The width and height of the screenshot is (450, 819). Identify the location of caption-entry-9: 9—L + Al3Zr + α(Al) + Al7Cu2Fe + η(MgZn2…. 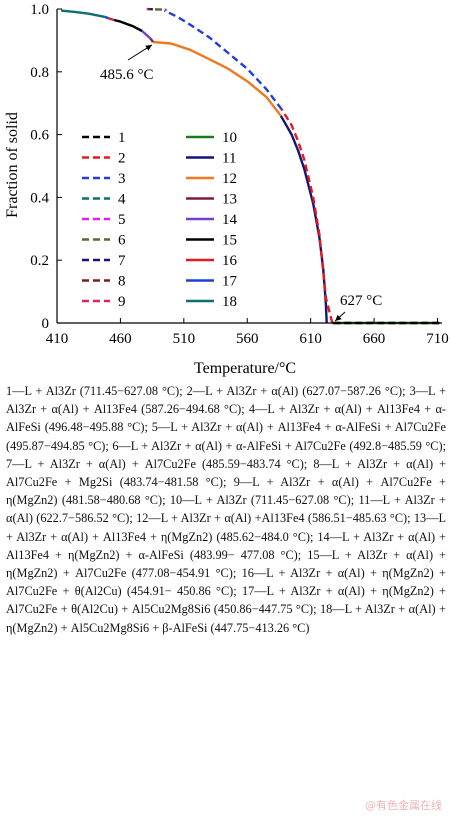
(226, 491).